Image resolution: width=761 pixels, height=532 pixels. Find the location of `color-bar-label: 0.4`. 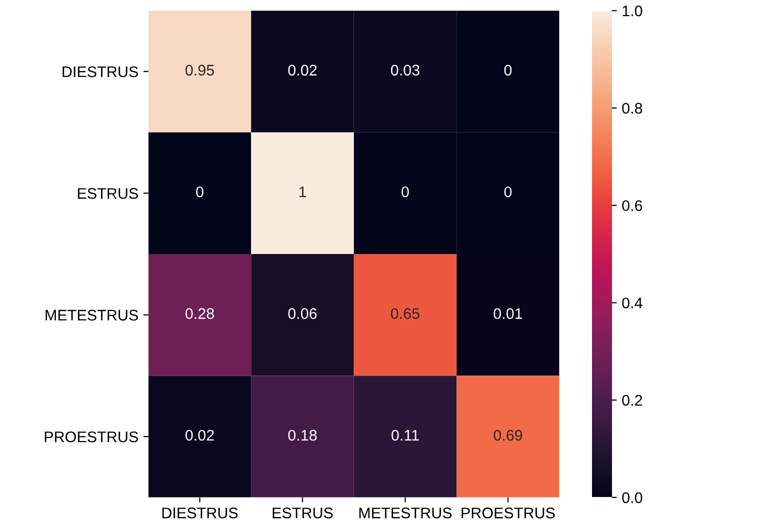

color-bar-label: 0.4 is located at coordinates (632, 303).